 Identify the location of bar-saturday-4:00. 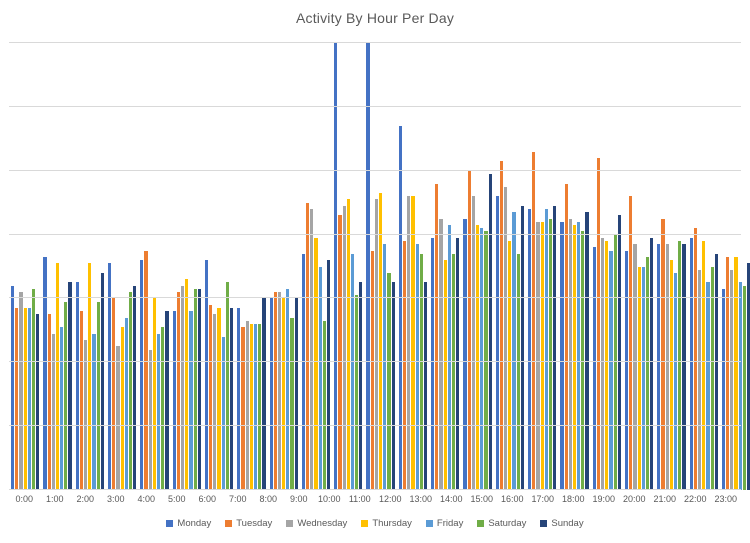
(163, 408).